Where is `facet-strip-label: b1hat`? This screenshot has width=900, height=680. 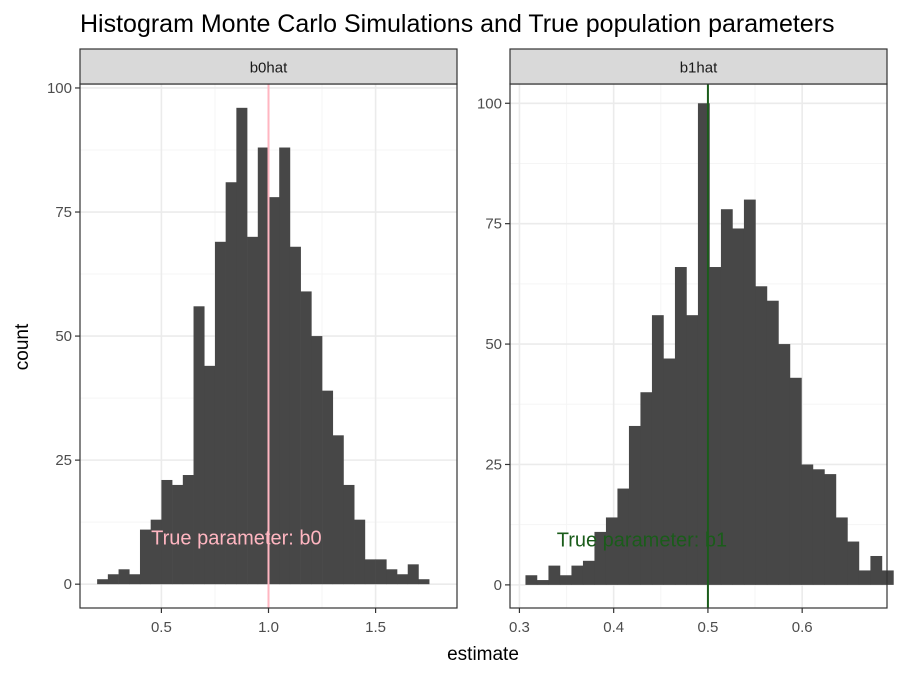
facet-strip-label: b1hat is located at coordinates (699, 68).